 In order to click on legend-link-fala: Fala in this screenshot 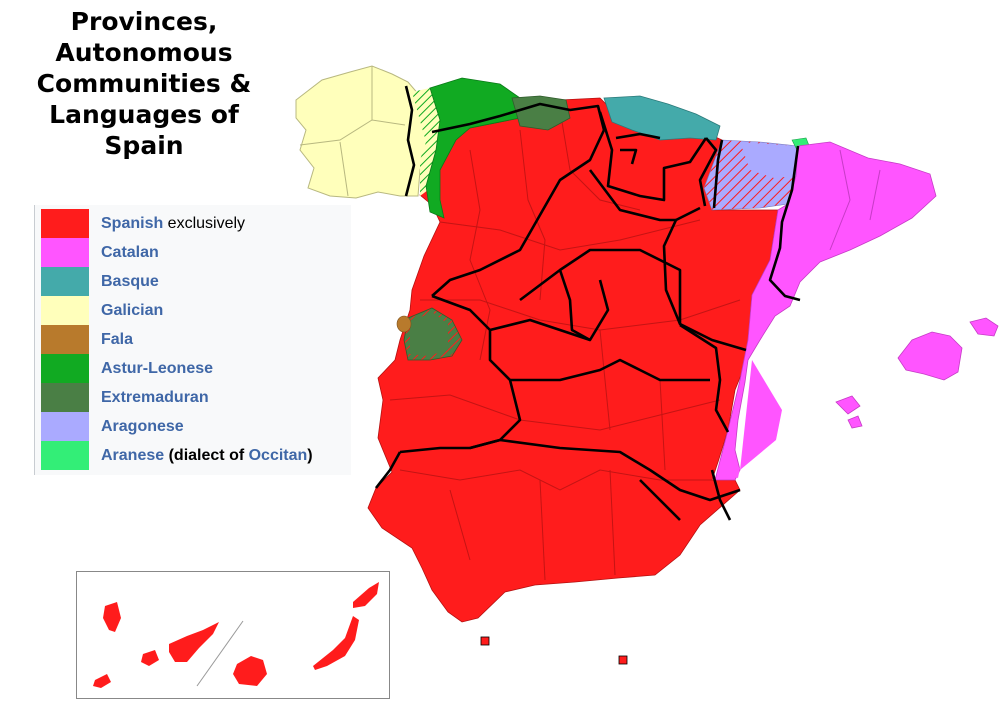, I will do `click(117, 339)`.